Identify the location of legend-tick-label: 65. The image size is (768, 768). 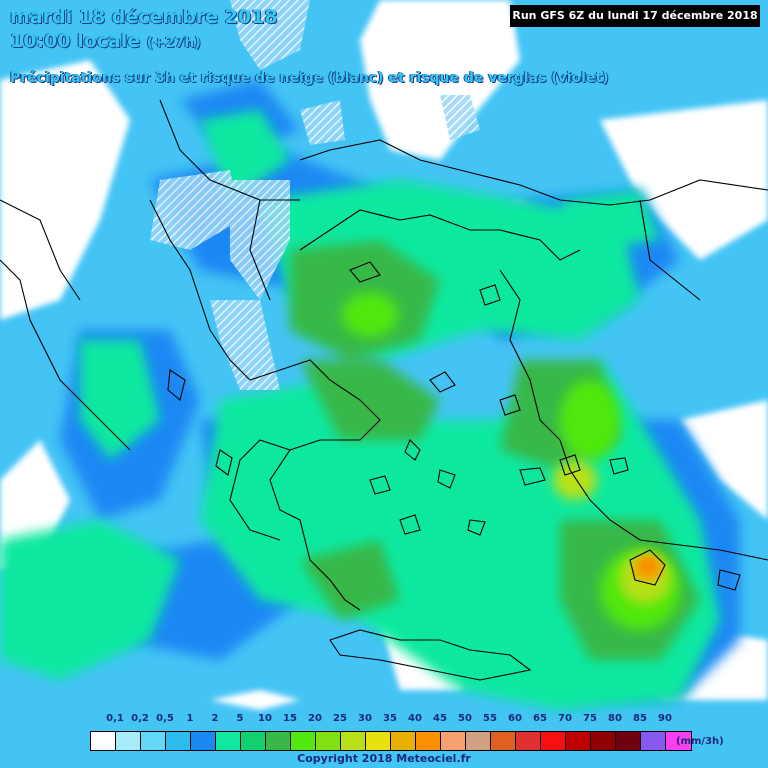
(540, 718).